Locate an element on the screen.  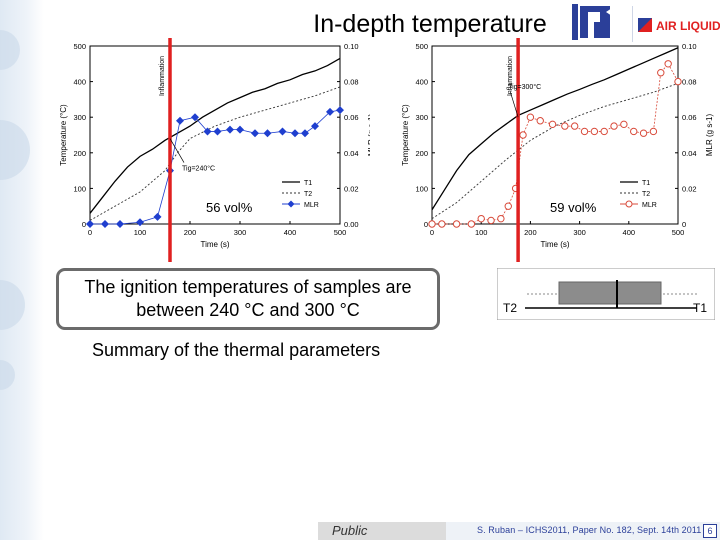
air-liquide-logo-text: AIR LIQUIDE is located at coordinates (688, 26).